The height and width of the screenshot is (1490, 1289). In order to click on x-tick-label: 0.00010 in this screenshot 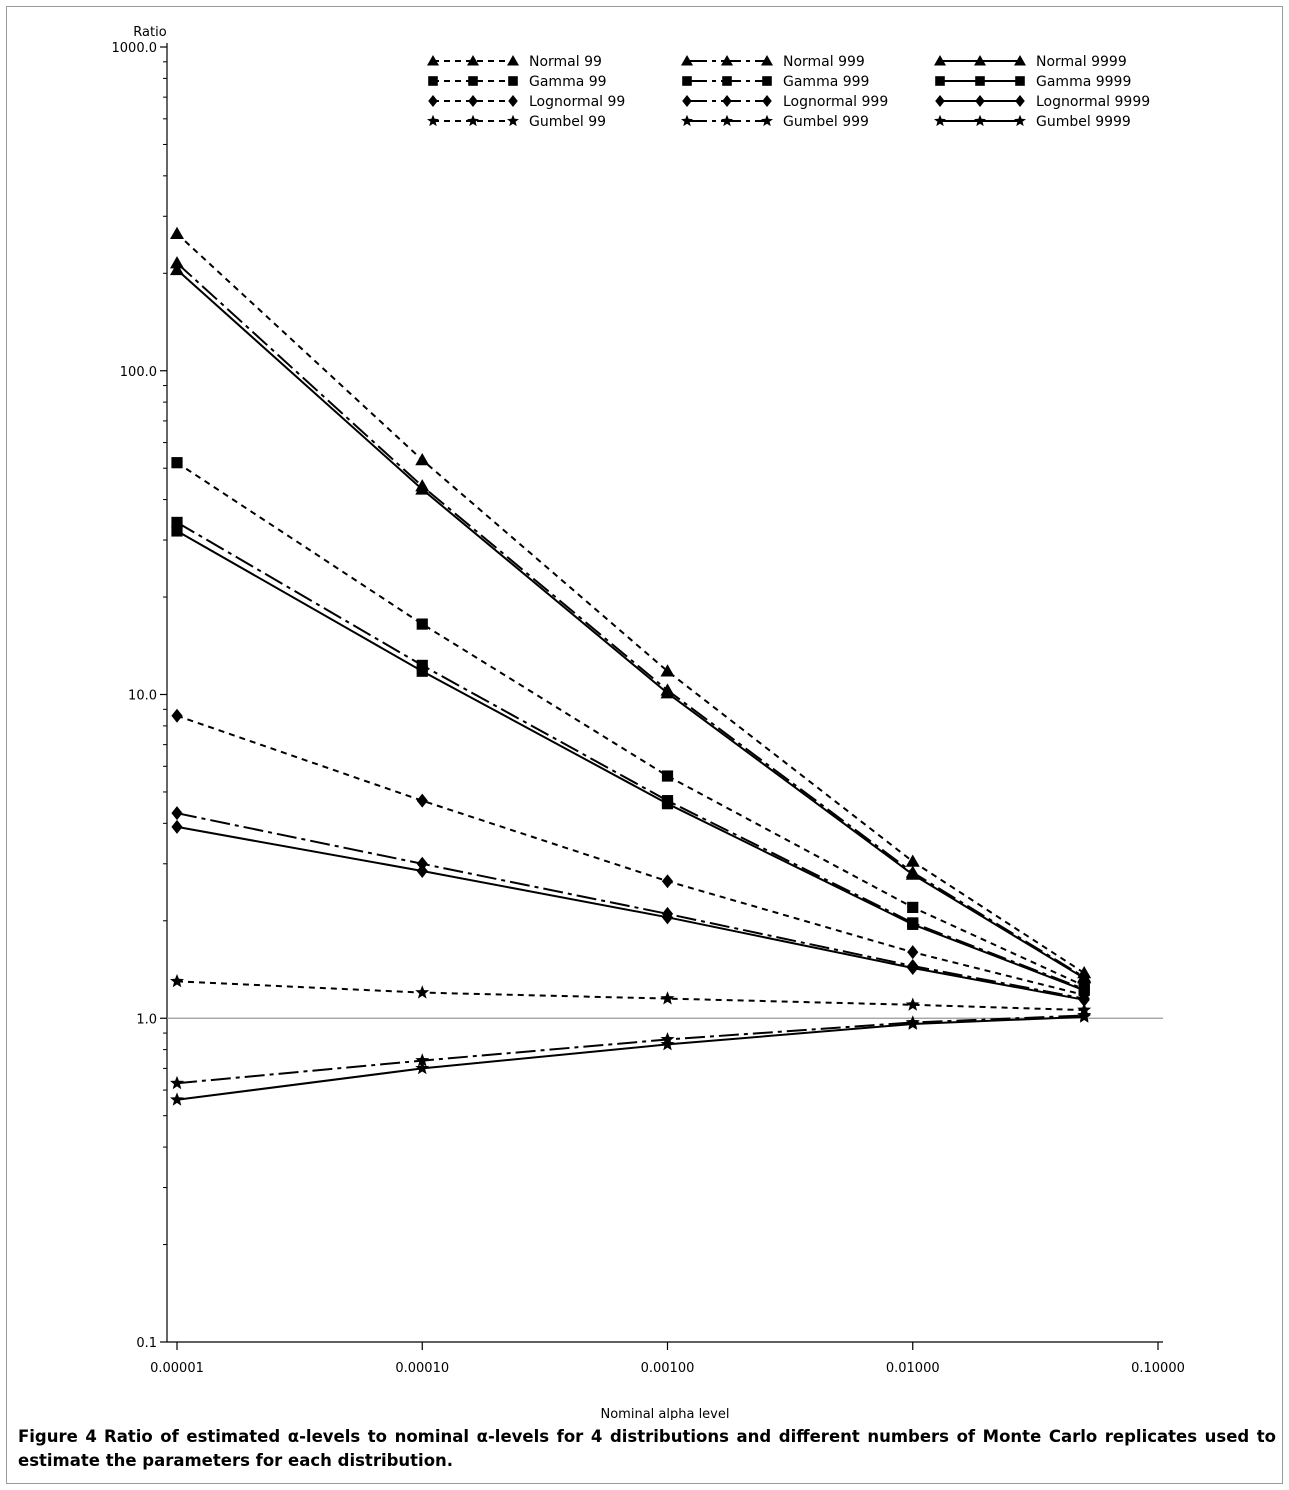, I will do `click(422, 1368)`.